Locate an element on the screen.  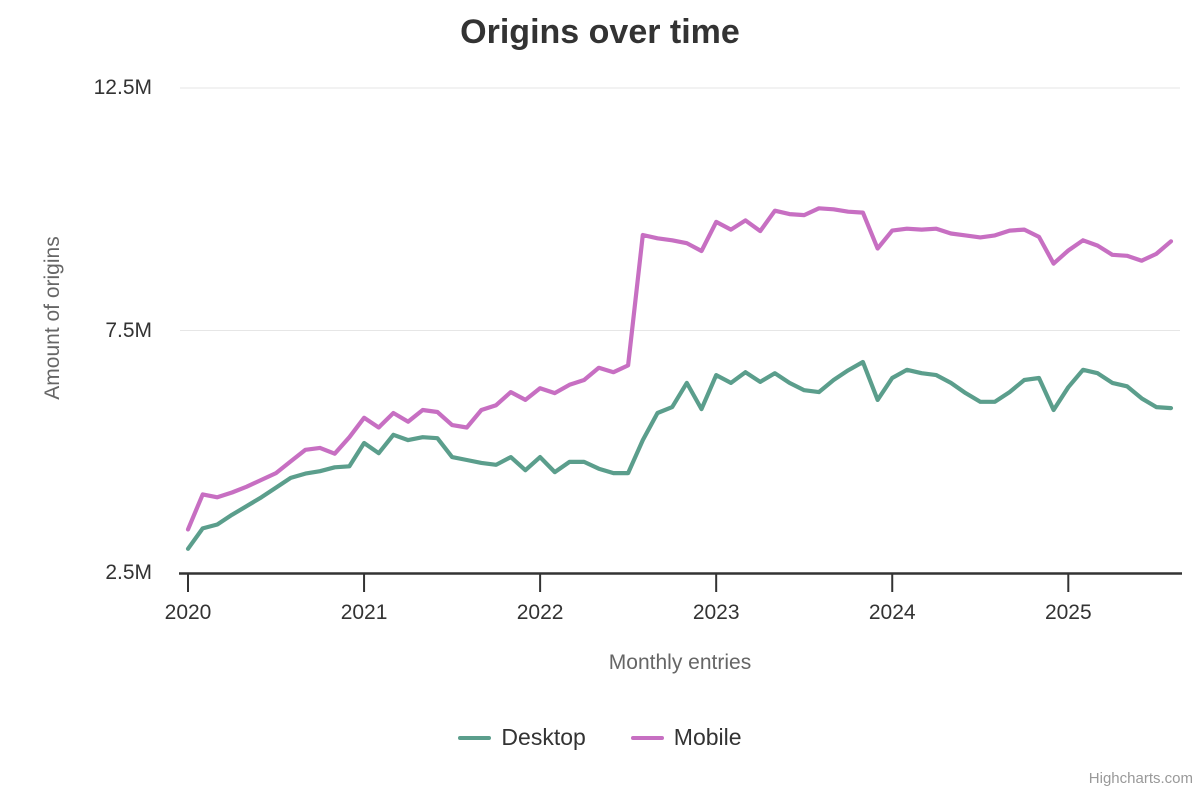
x-tick-label: 2025 is located at coordinates (1068, 612).